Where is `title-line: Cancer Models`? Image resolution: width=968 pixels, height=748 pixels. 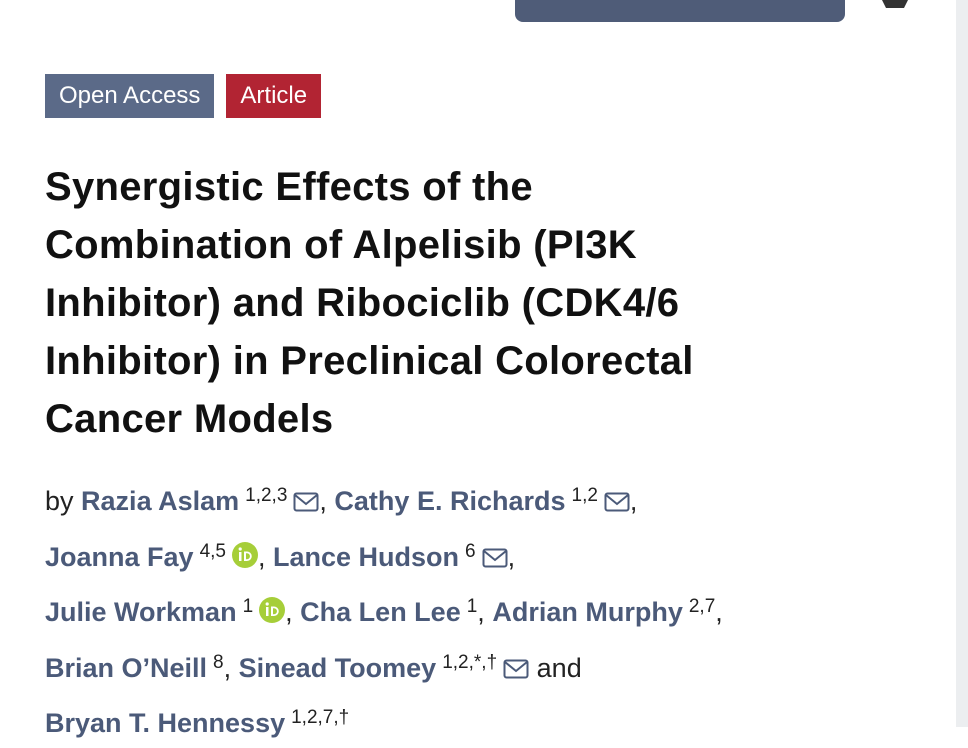 title-line: Cancer Models is located at coordinates (189, 419).